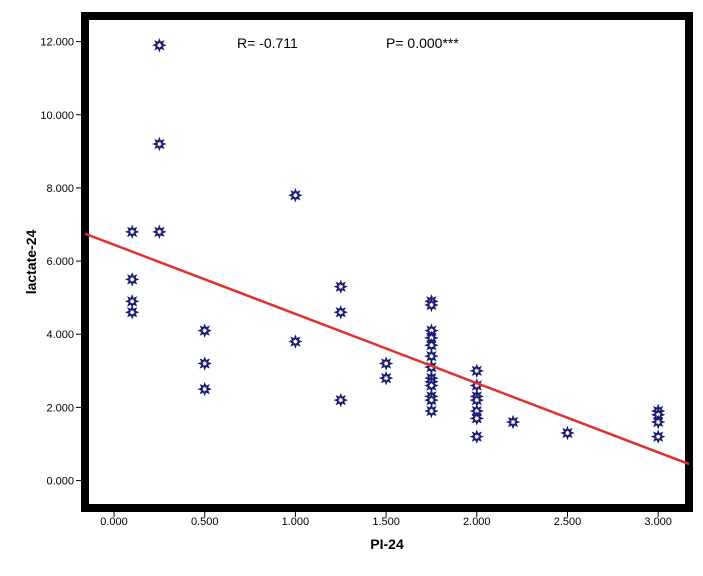 This screenshot has height=576, width=703. What do you see at coordinates (205, 522) in the screenshot?
I see `x-tick-label: 0.500` at bounding box center [205, 522].